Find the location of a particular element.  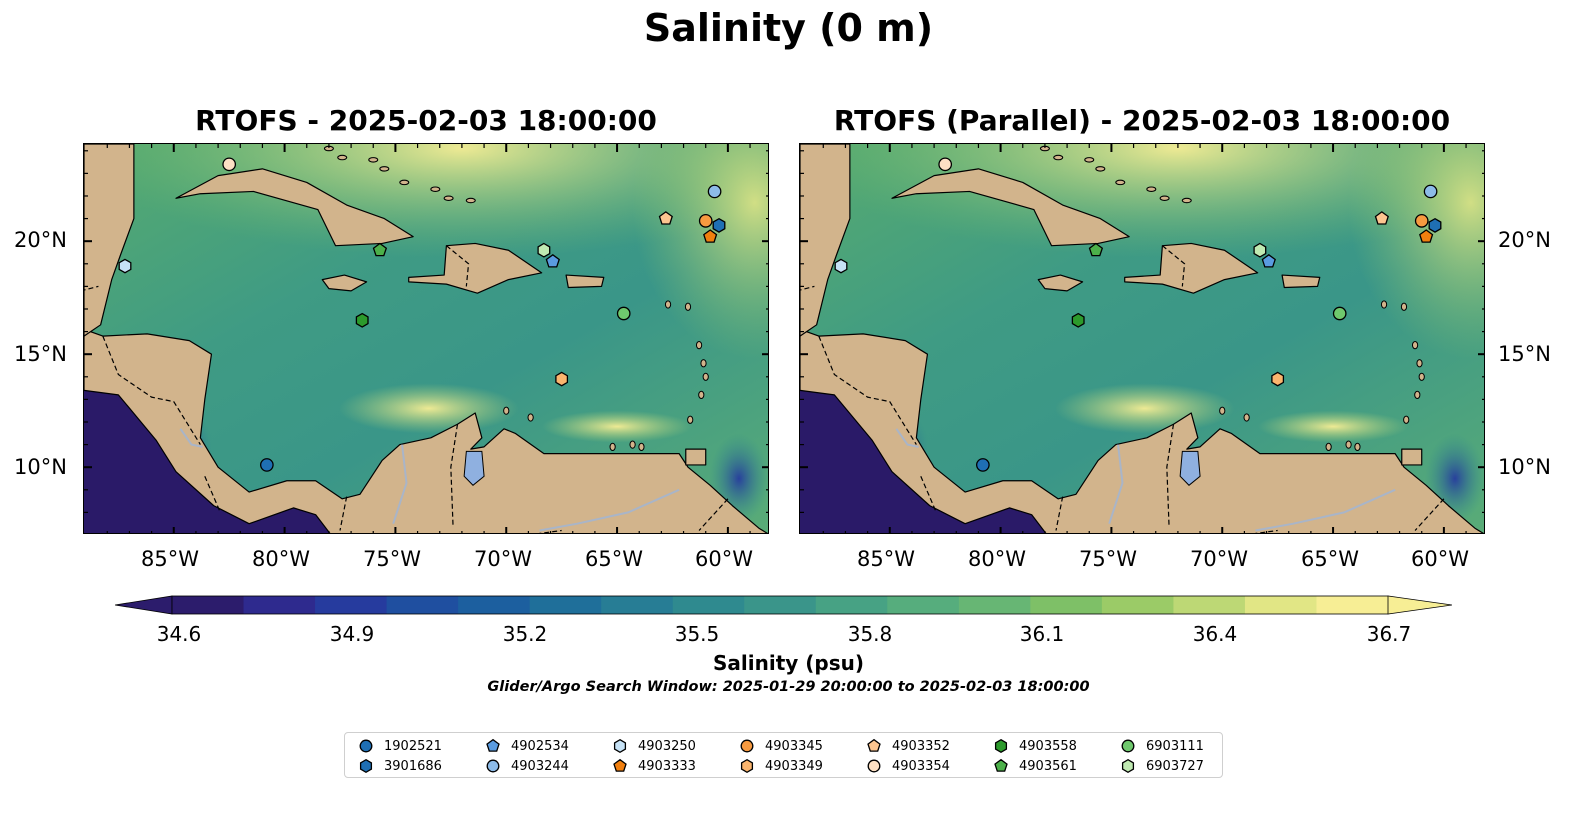

figure-title: Salinity (0 m) is located at coordinates (788, 28).